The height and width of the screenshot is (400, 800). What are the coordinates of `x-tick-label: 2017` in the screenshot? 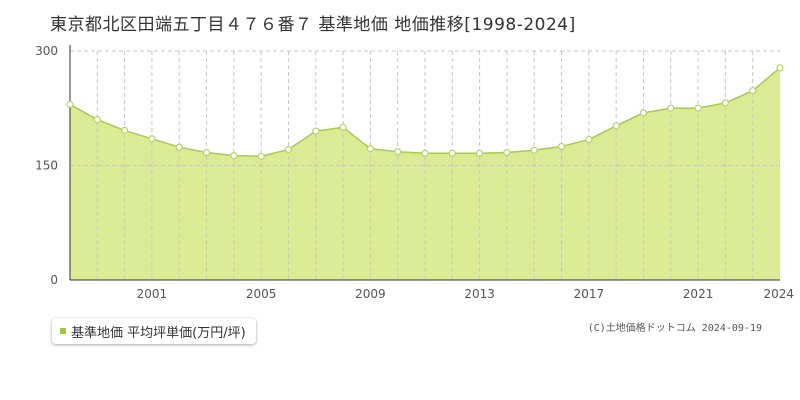 It's located at (589, 294).